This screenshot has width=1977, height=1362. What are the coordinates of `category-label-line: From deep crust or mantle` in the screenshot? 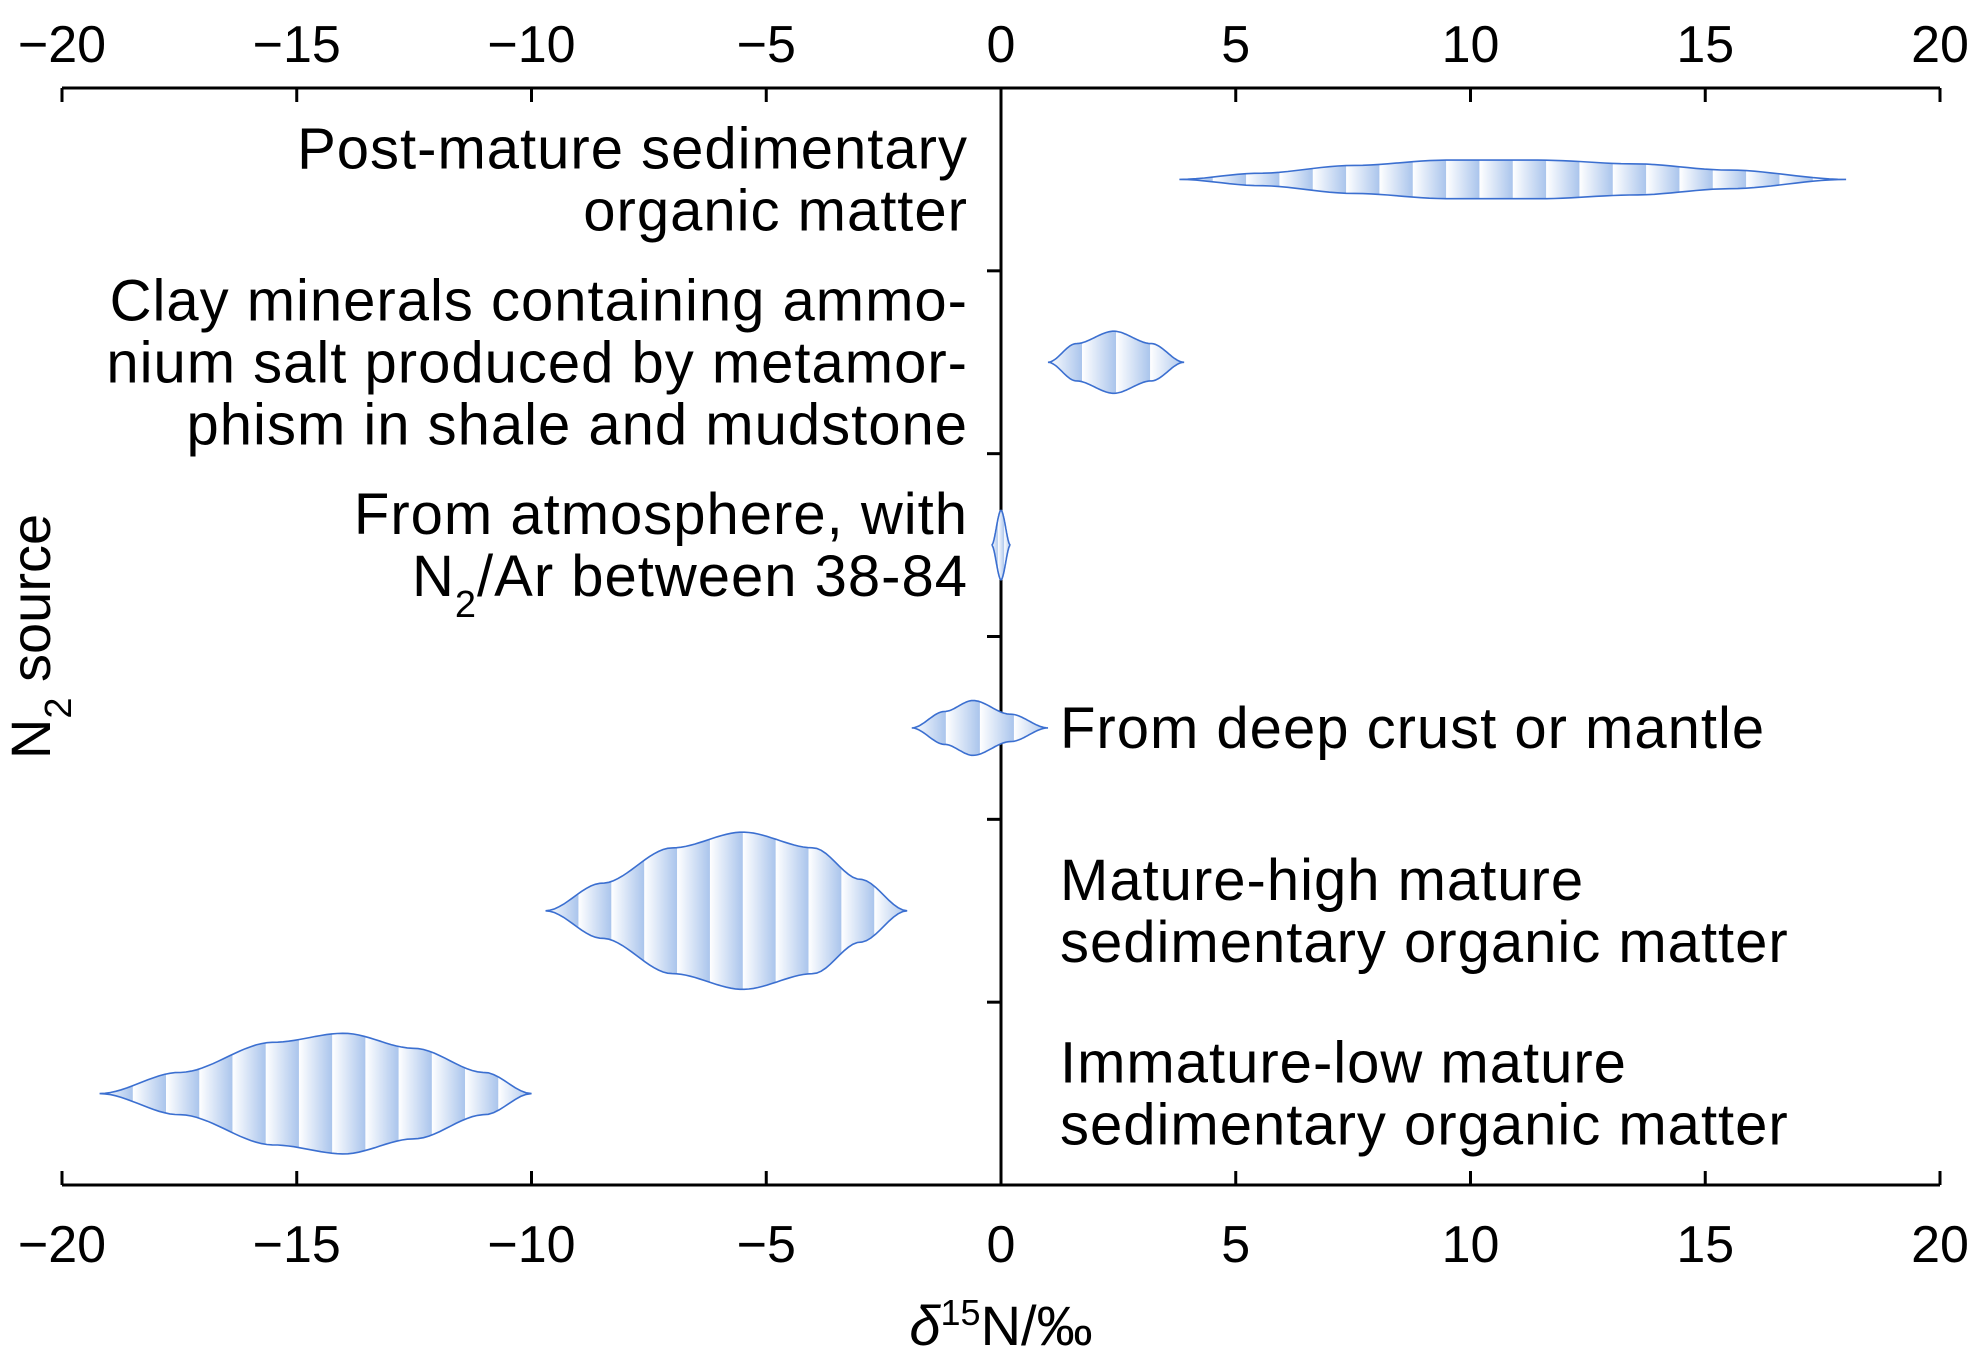 It's located at (1412, 728).